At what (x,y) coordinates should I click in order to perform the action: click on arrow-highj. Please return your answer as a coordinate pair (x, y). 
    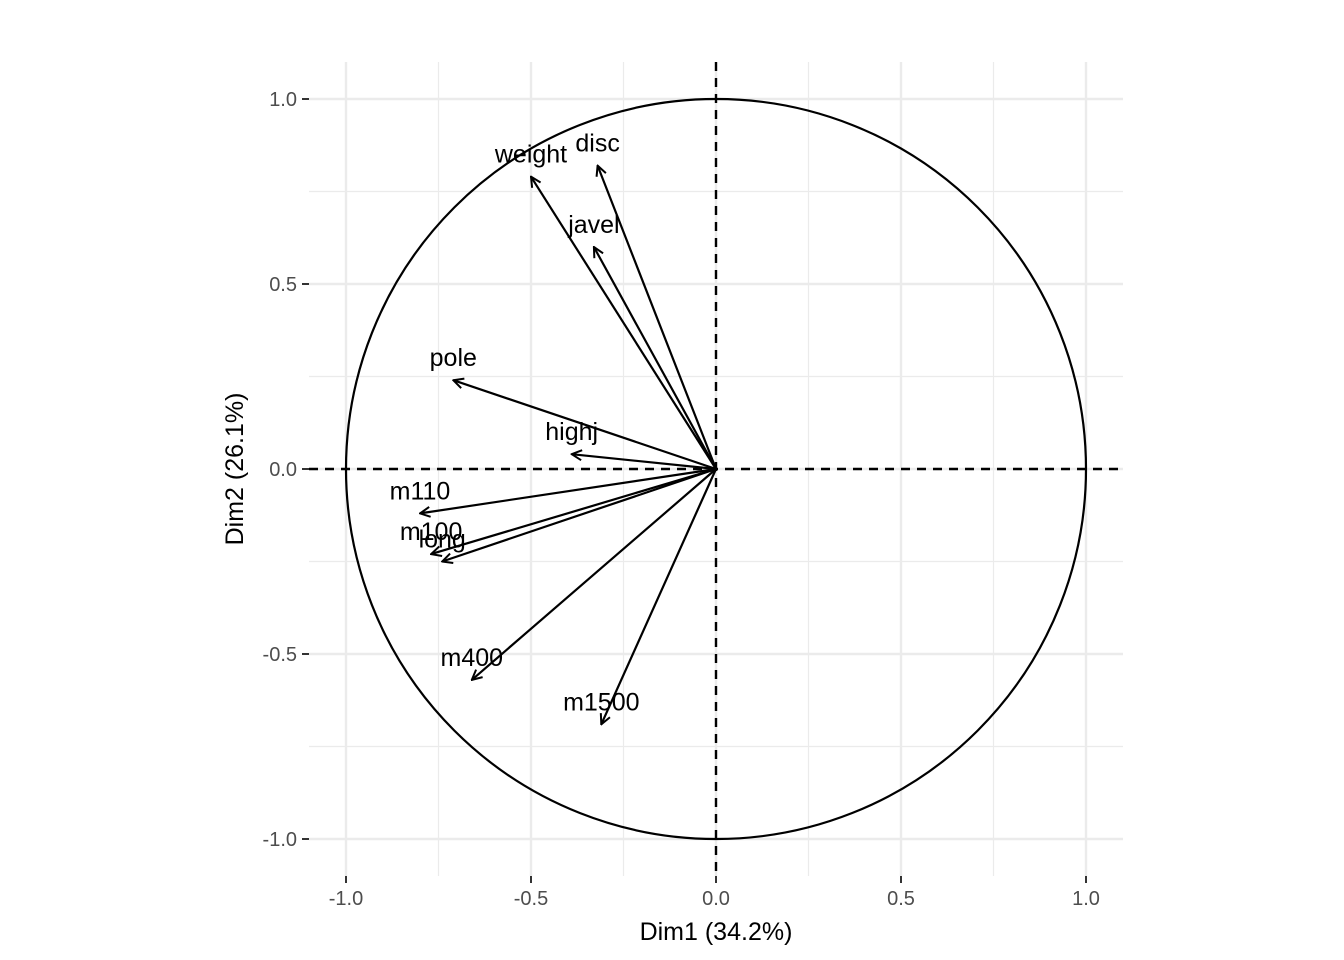
    Looking at the image, I should click on (644, 462).